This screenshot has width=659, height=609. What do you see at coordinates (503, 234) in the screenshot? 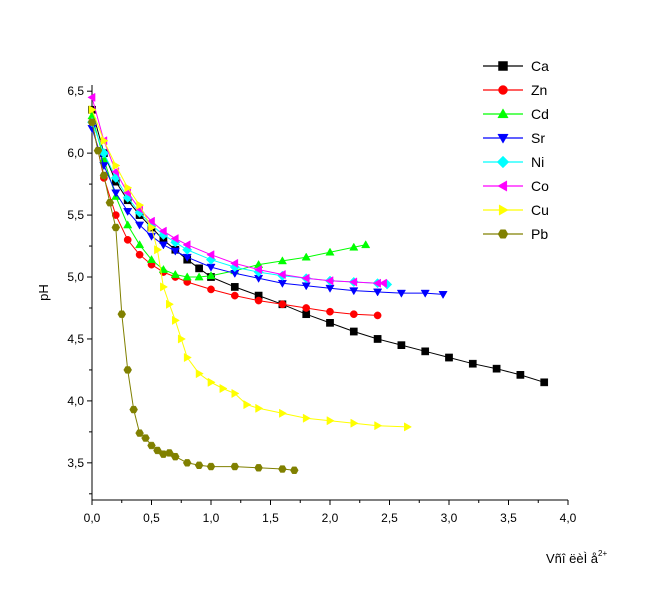
I see `legend-marker-pb` at bounding box center [503, 234].